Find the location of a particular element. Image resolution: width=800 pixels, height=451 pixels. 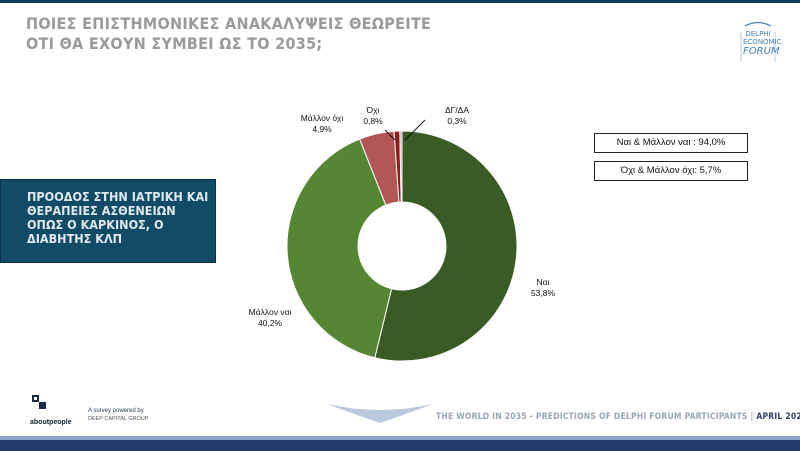

slice-category-label-5: ΔΓ/ΔΑ is located at coordinates (457, 110).